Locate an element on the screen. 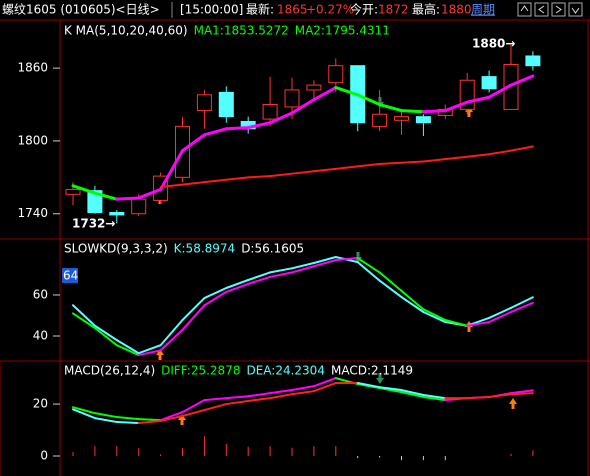 The image size is (590, 476). legend-entry: K MA(5,10,20,40,60) is located at coordinates (126, 31).